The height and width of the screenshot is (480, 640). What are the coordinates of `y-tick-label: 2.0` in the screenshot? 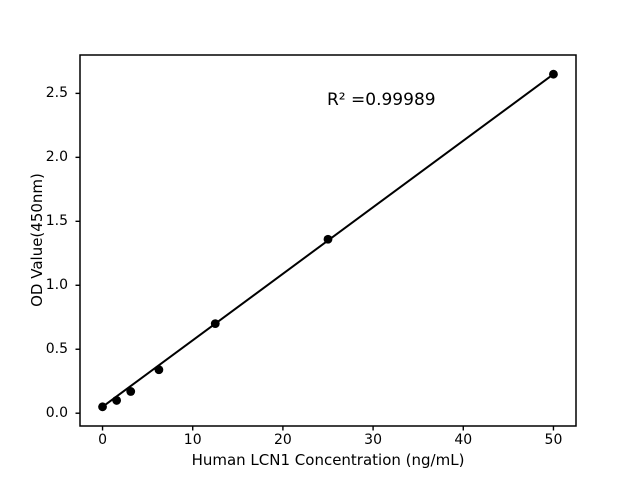 It's located at (56, 156).